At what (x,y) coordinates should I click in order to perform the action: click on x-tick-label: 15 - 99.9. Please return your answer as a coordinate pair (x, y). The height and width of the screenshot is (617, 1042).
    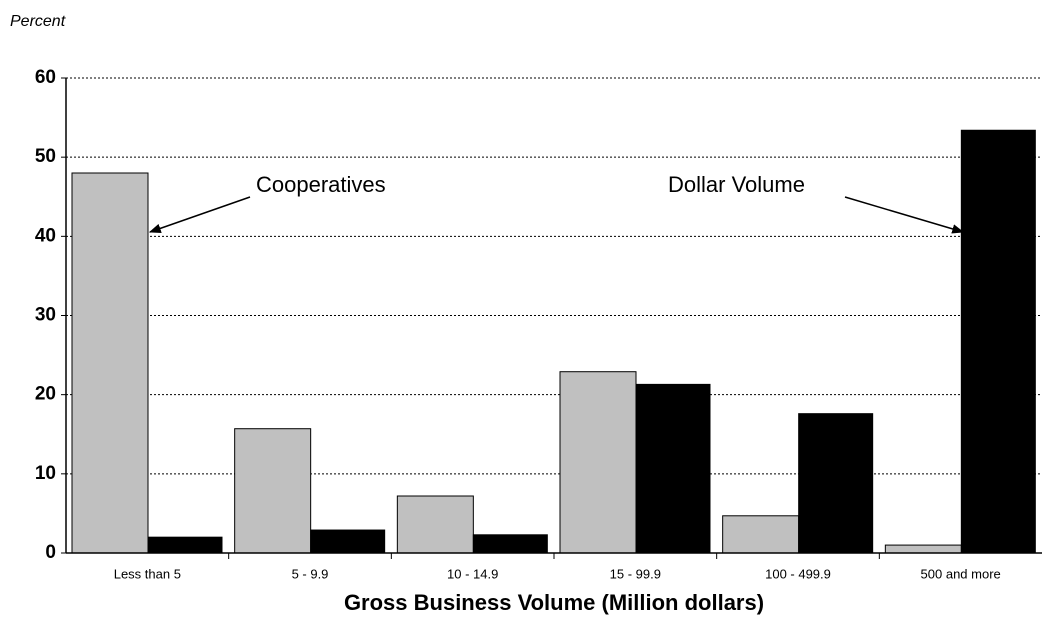
    Looking at the image, I should click on (635, 573).